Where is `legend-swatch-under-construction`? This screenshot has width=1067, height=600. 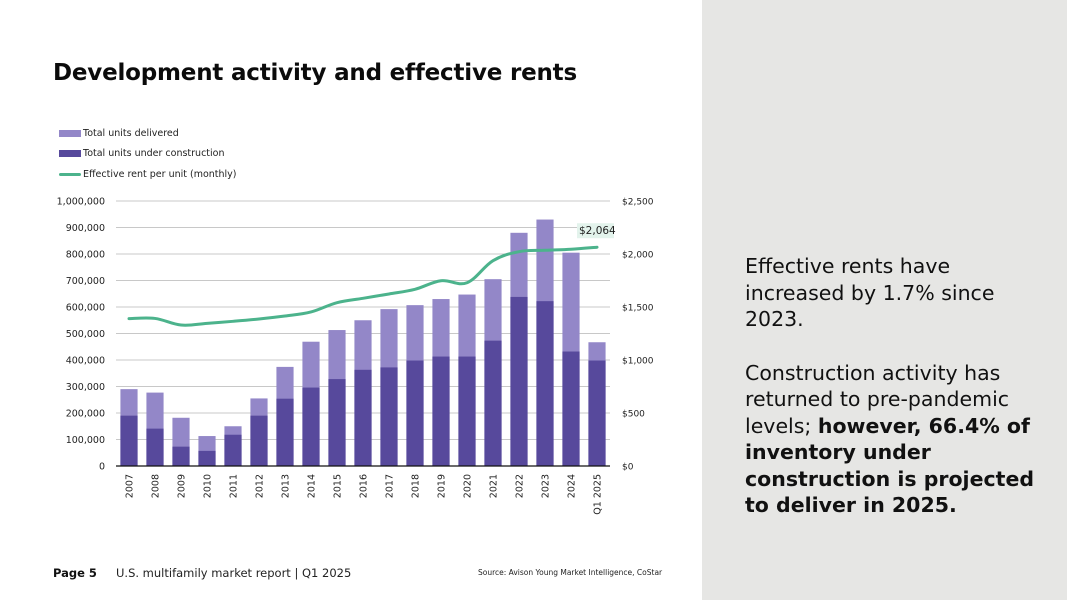
legend-swatch-under-construction is located at coordinates (70, 154).